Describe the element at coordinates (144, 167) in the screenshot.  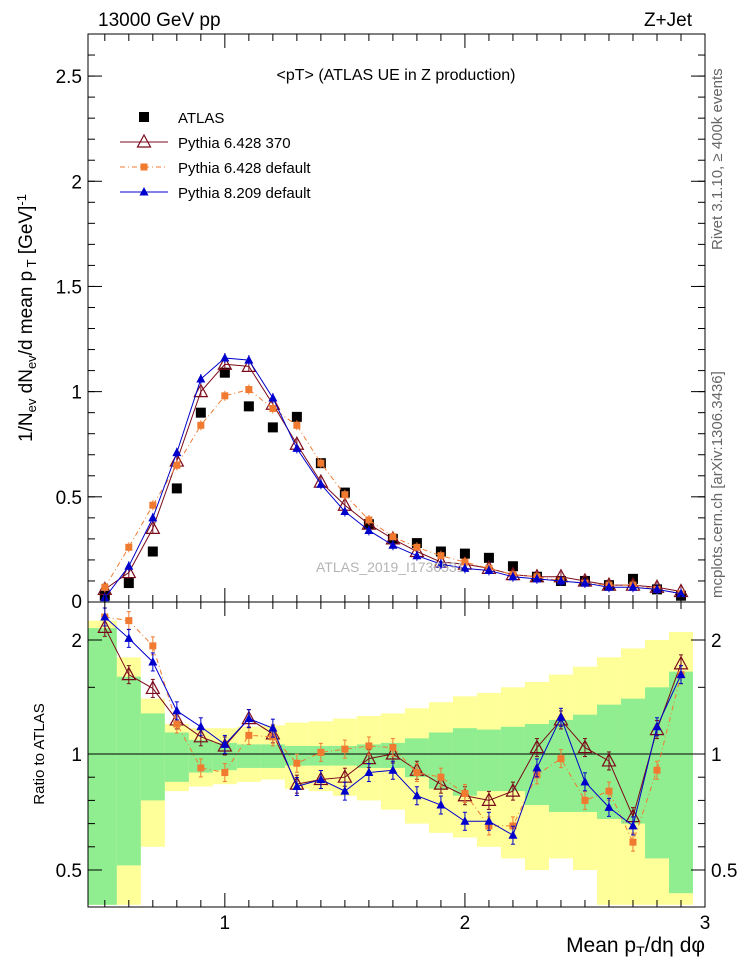
I see `legend-marker` at that location.